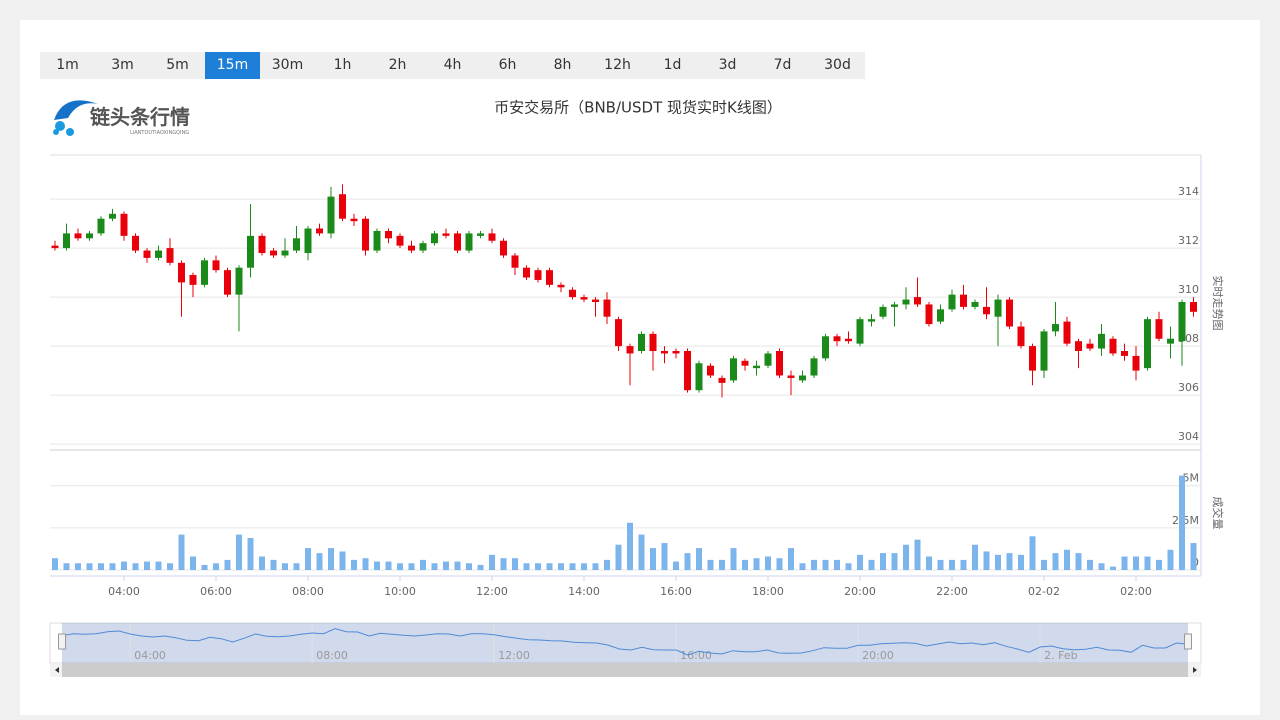 The width and height of the screenshot is (1280, 720). Describe the element at coordinates (232, 65) in the screenshot. I see `interval-button: 15m` at that location.